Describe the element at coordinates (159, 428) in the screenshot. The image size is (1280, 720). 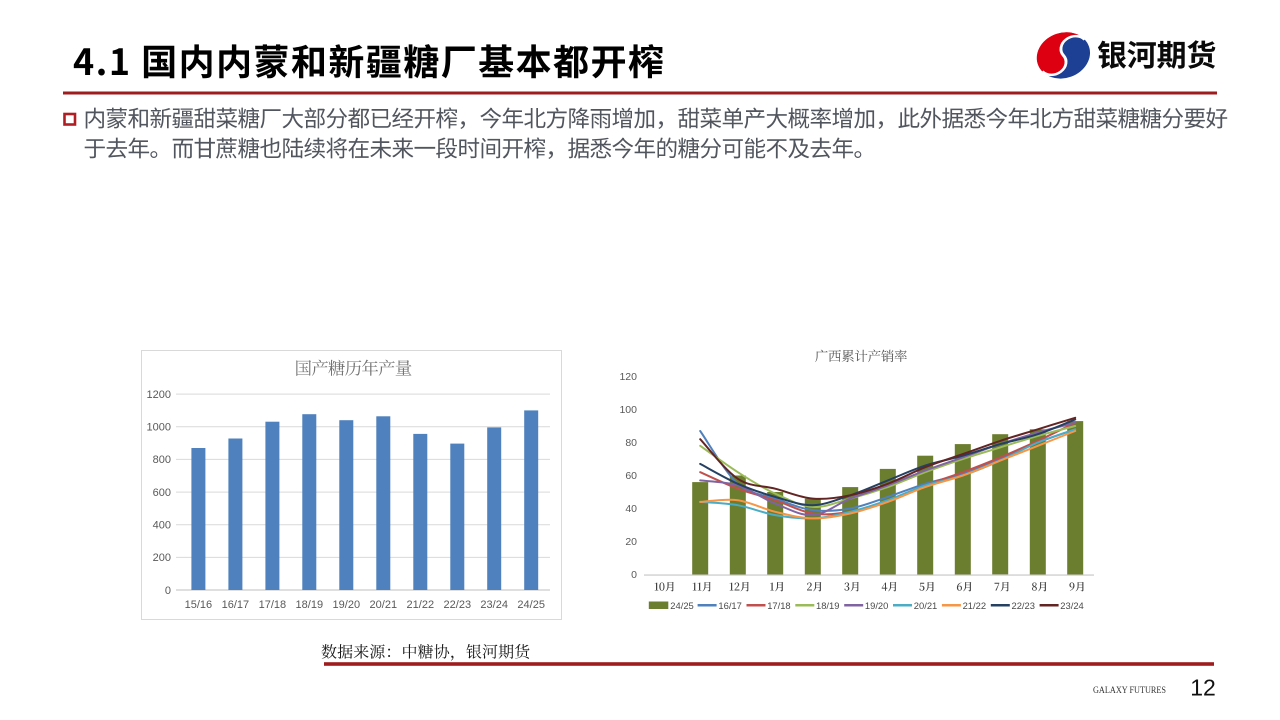
I see `svg-text: 1000` at that location.